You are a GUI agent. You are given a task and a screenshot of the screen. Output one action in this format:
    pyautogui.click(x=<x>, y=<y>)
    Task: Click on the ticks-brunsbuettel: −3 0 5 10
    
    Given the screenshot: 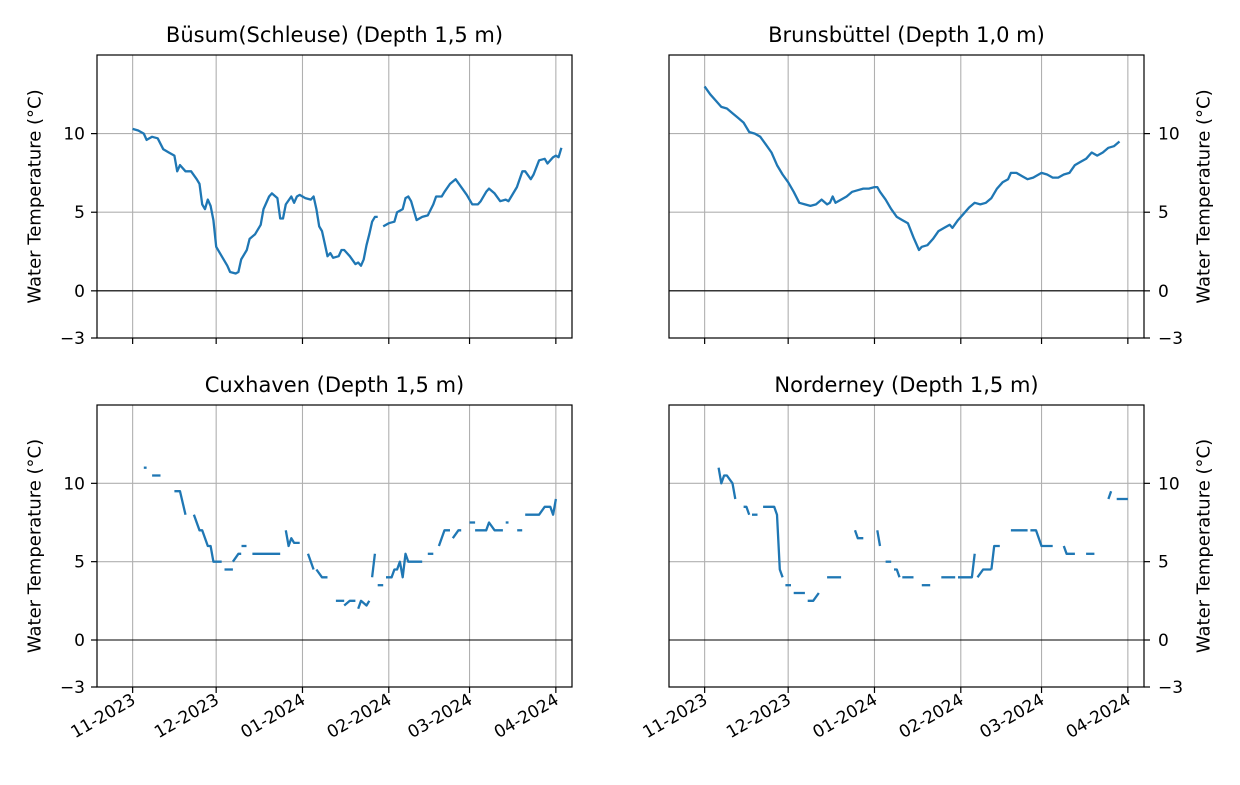 What is the action you would take?
    pyautogui.click(x=943, y=237)
    